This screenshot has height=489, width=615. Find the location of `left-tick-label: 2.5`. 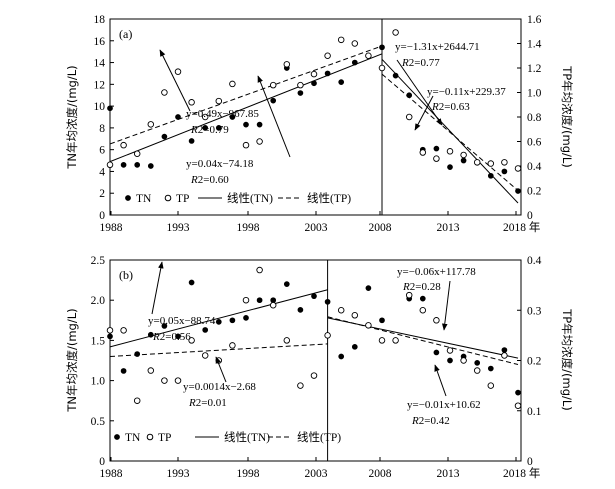

left-tick-label: 2.5 is located at coordinates (98, 261).